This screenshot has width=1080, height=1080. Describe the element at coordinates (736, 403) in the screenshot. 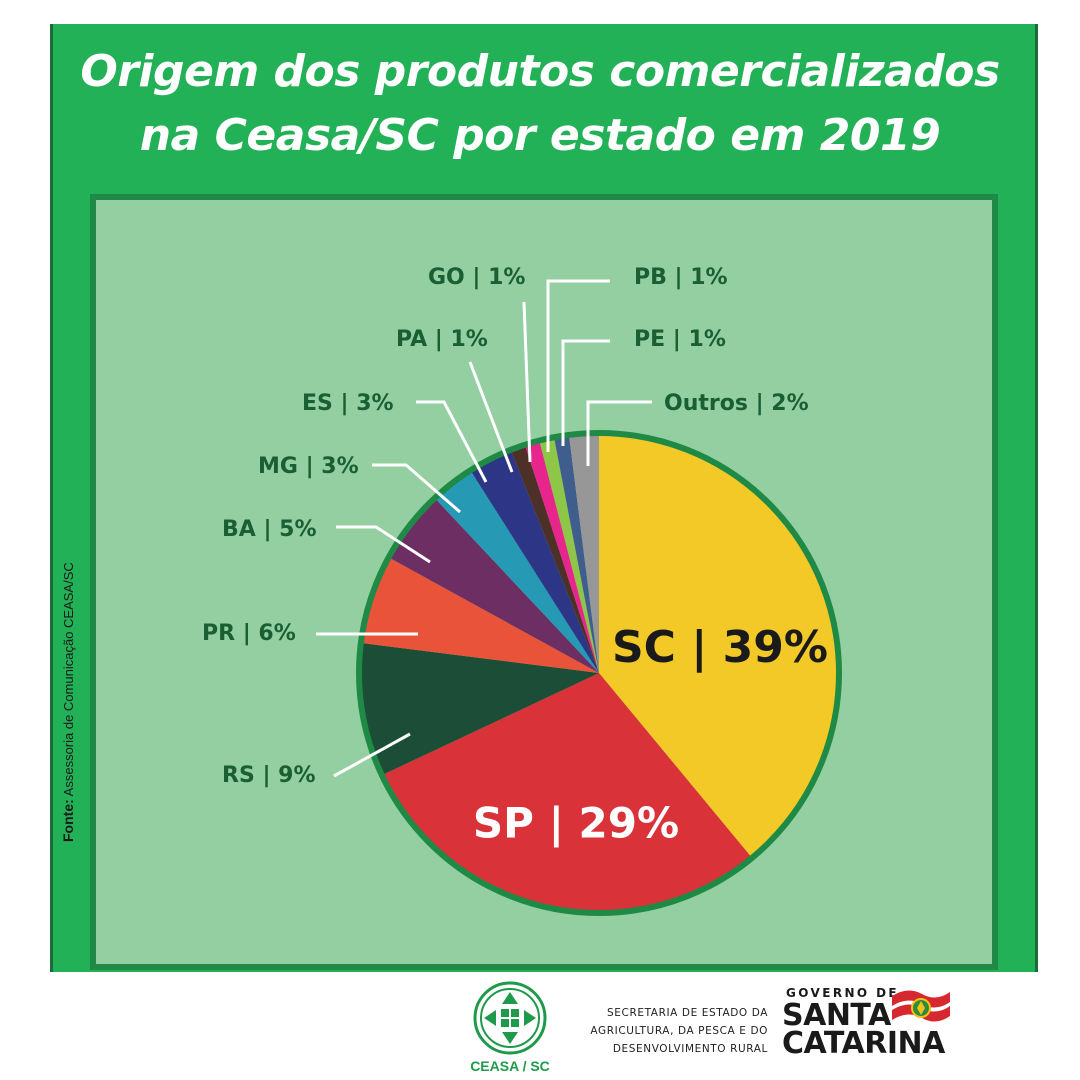

I see `slice-label-outros: Outros | 2%` at that location.